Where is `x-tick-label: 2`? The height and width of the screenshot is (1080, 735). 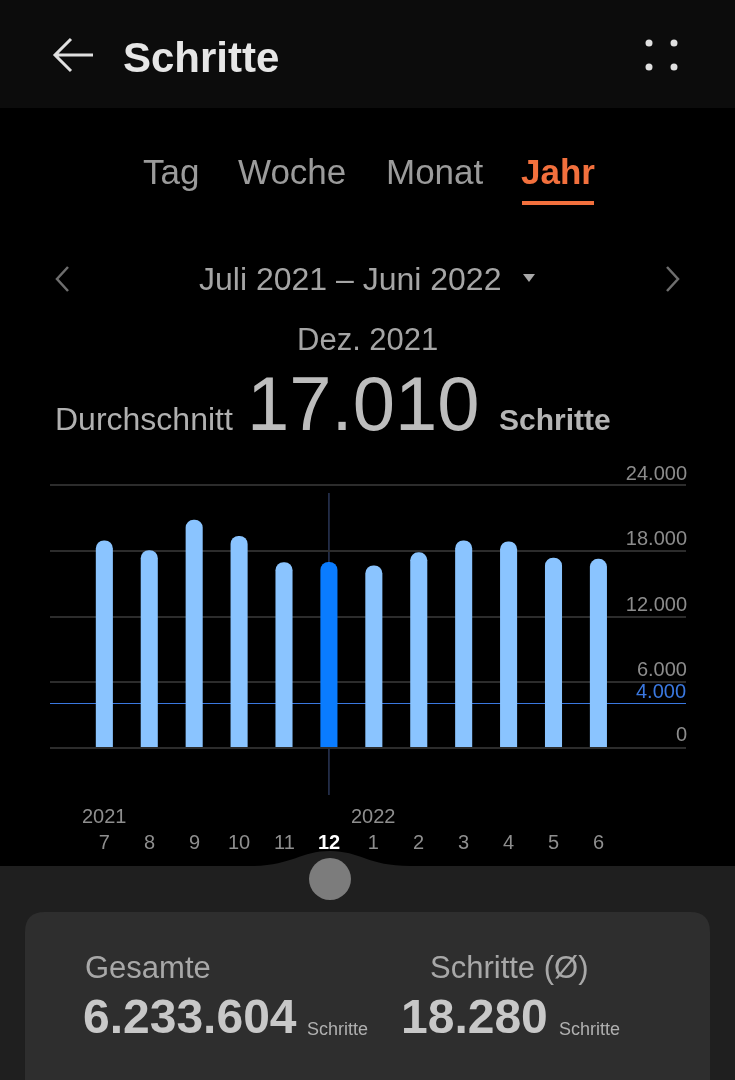 x-tick-label: 2 is located at coordinates (419, 842).